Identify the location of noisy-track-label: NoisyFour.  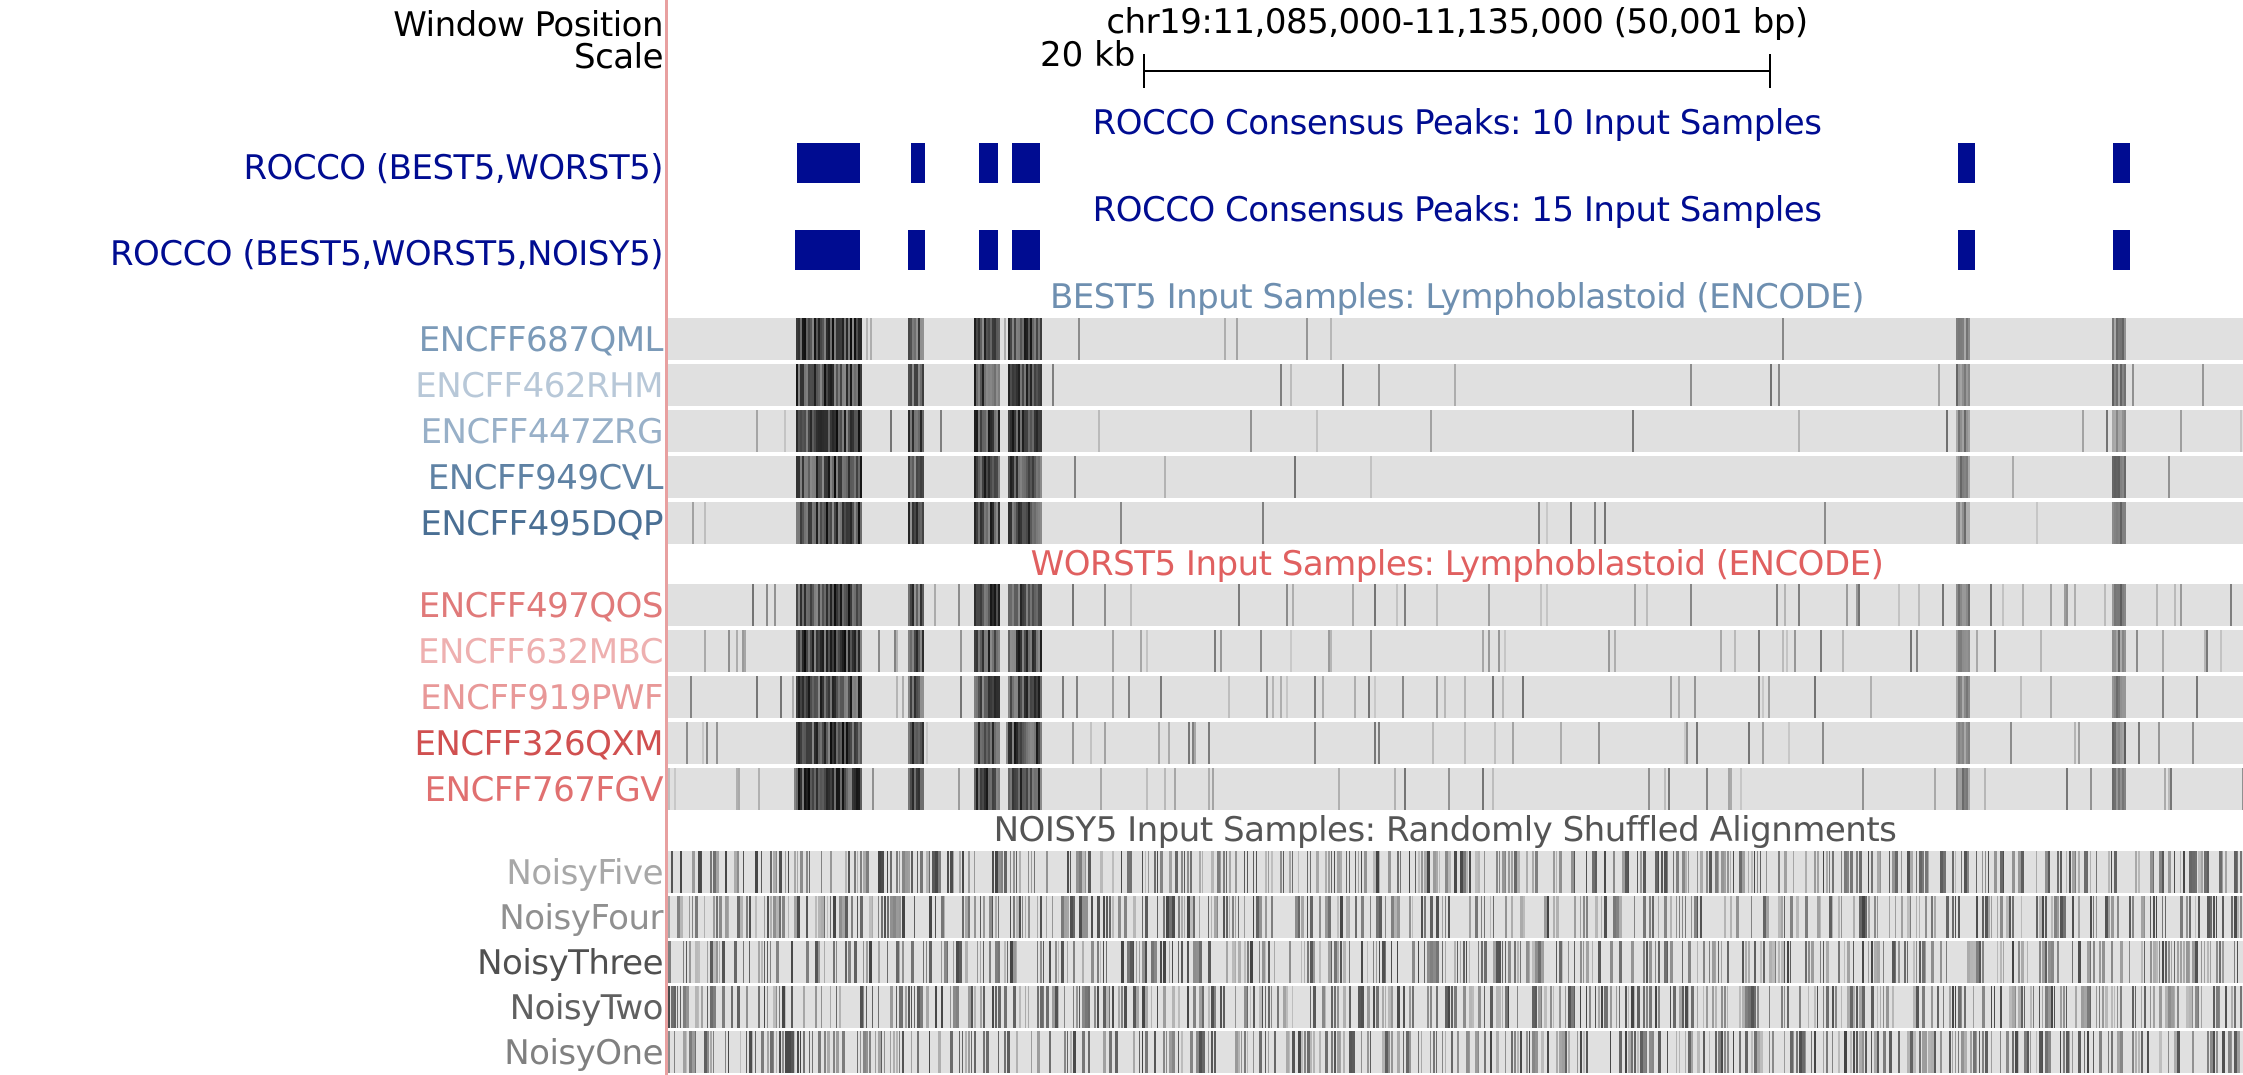
(581, 918).